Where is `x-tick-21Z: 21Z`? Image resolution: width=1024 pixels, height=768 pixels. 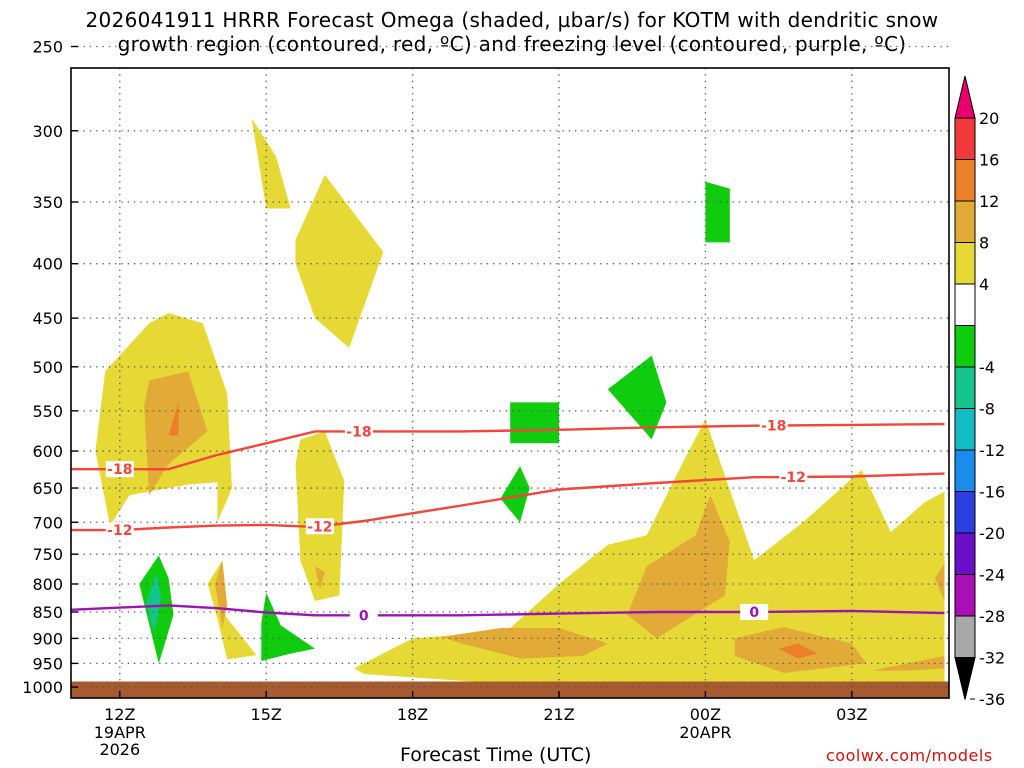
x-tick-21Z: 21Z is located at coordinates (558, 714).